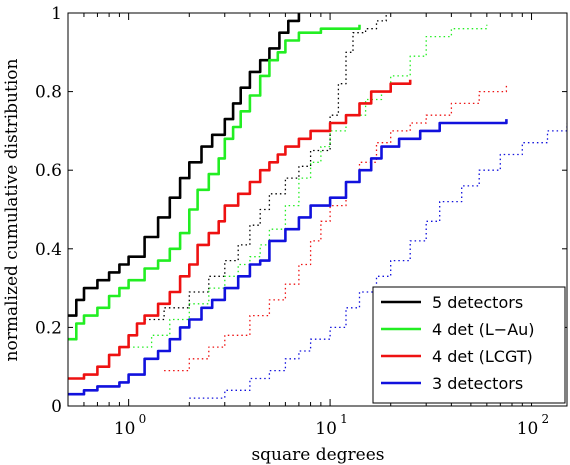  What do you see at coordinates (483, 329) in the screenshot?
I see `legend-label-1: 4 det (L−Au)` at bounding box center [483, 329].